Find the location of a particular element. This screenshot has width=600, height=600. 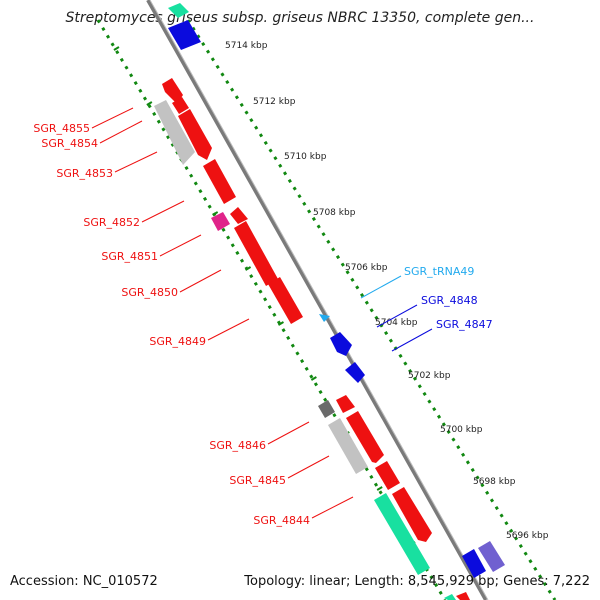

label-sgr-4845: SGR_4845 is located at coordinates (257, 480).